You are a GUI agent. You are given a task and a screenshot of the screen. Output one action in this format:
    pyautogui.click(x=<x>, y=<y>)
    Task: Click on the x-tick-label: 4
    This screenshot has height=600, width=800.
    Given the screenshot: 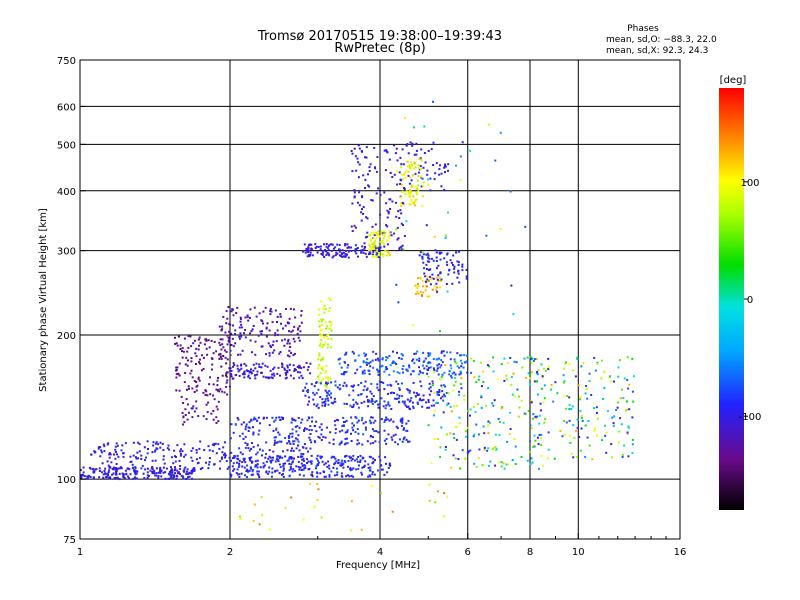 What is the action you would take?
    pyautogui.click(x=380, y=552)
    